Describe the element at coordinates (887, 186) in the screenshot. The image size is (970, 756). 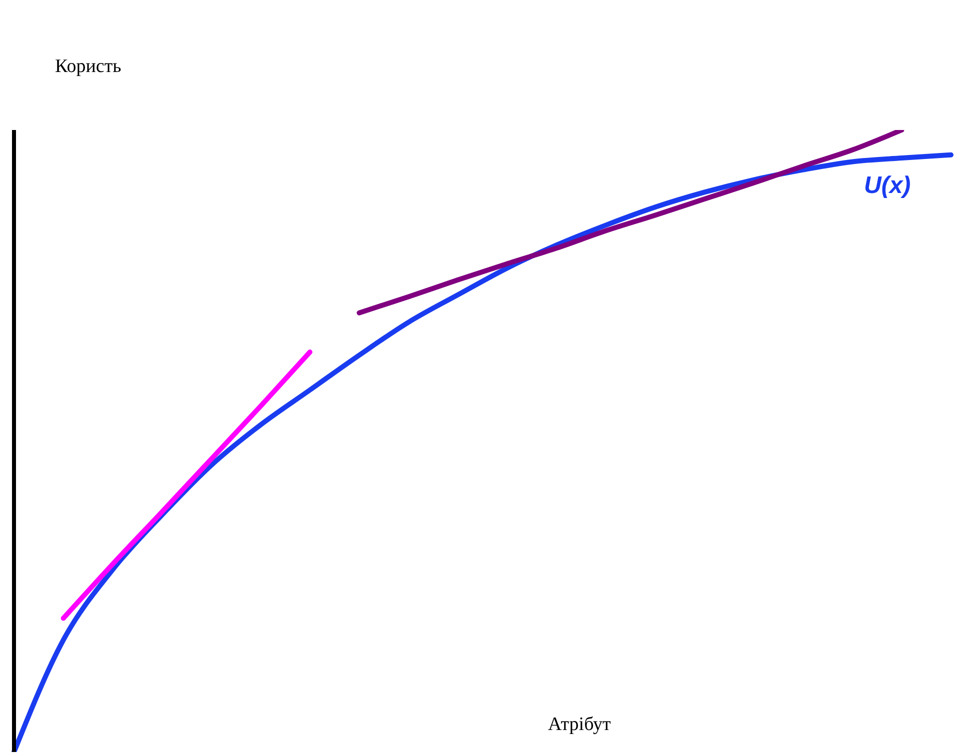
I see `series-label: U(x)` at that location.